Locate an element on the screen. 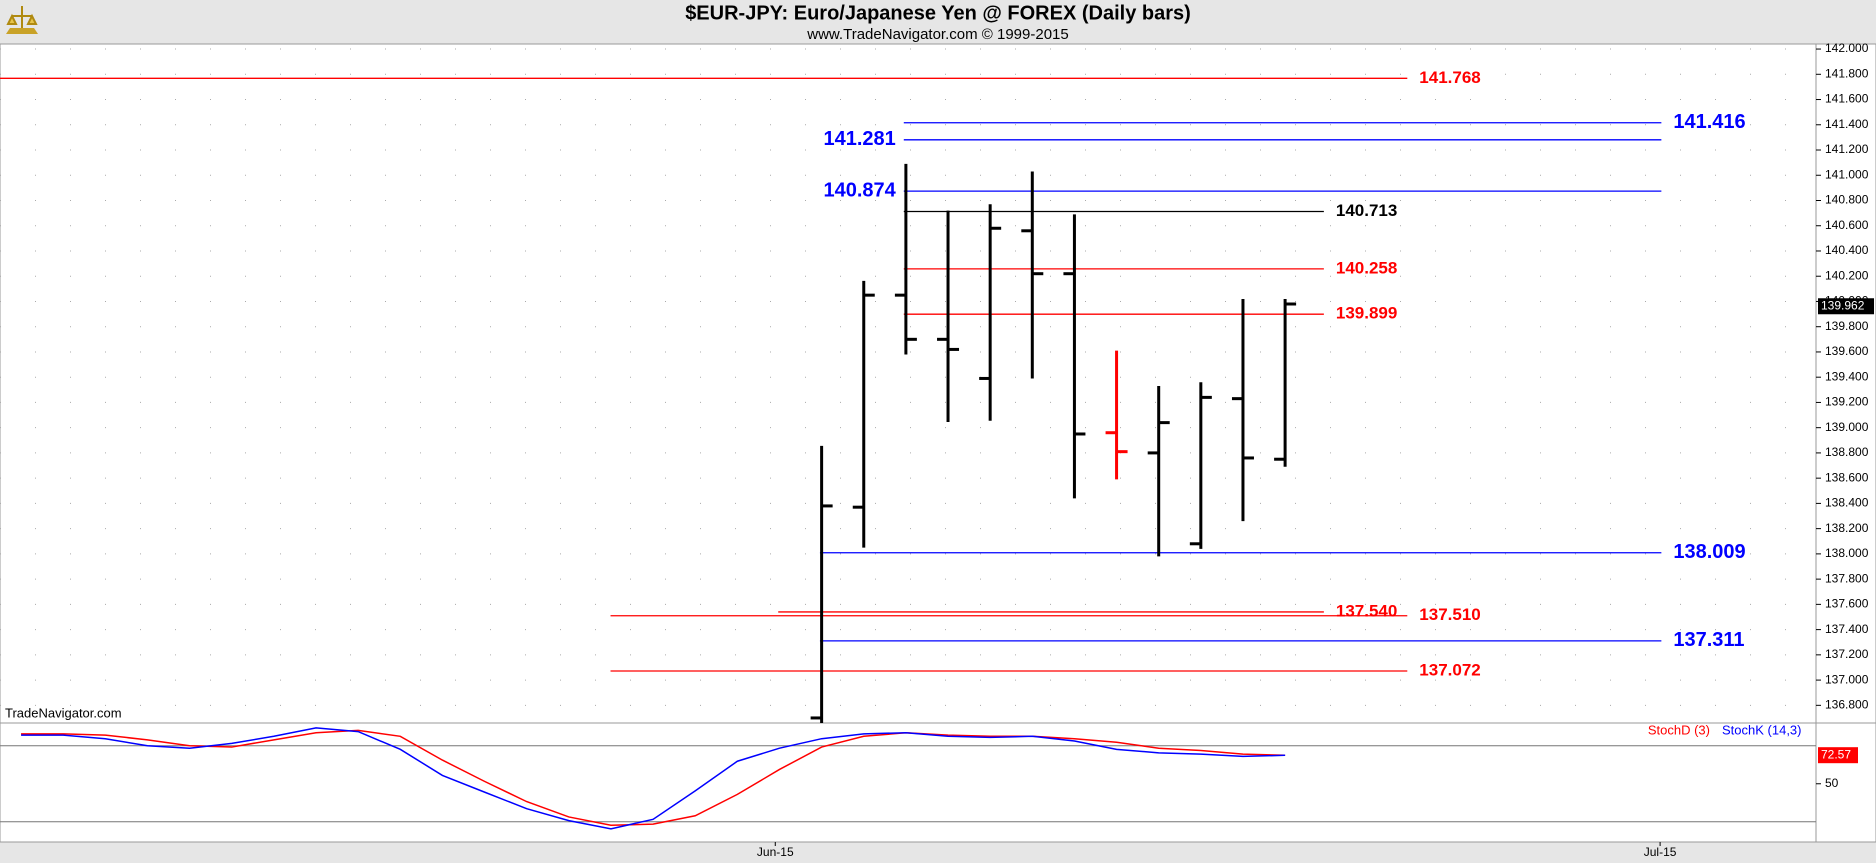  y-tick-label: 142.000 is located at coordinates (1847, 48).